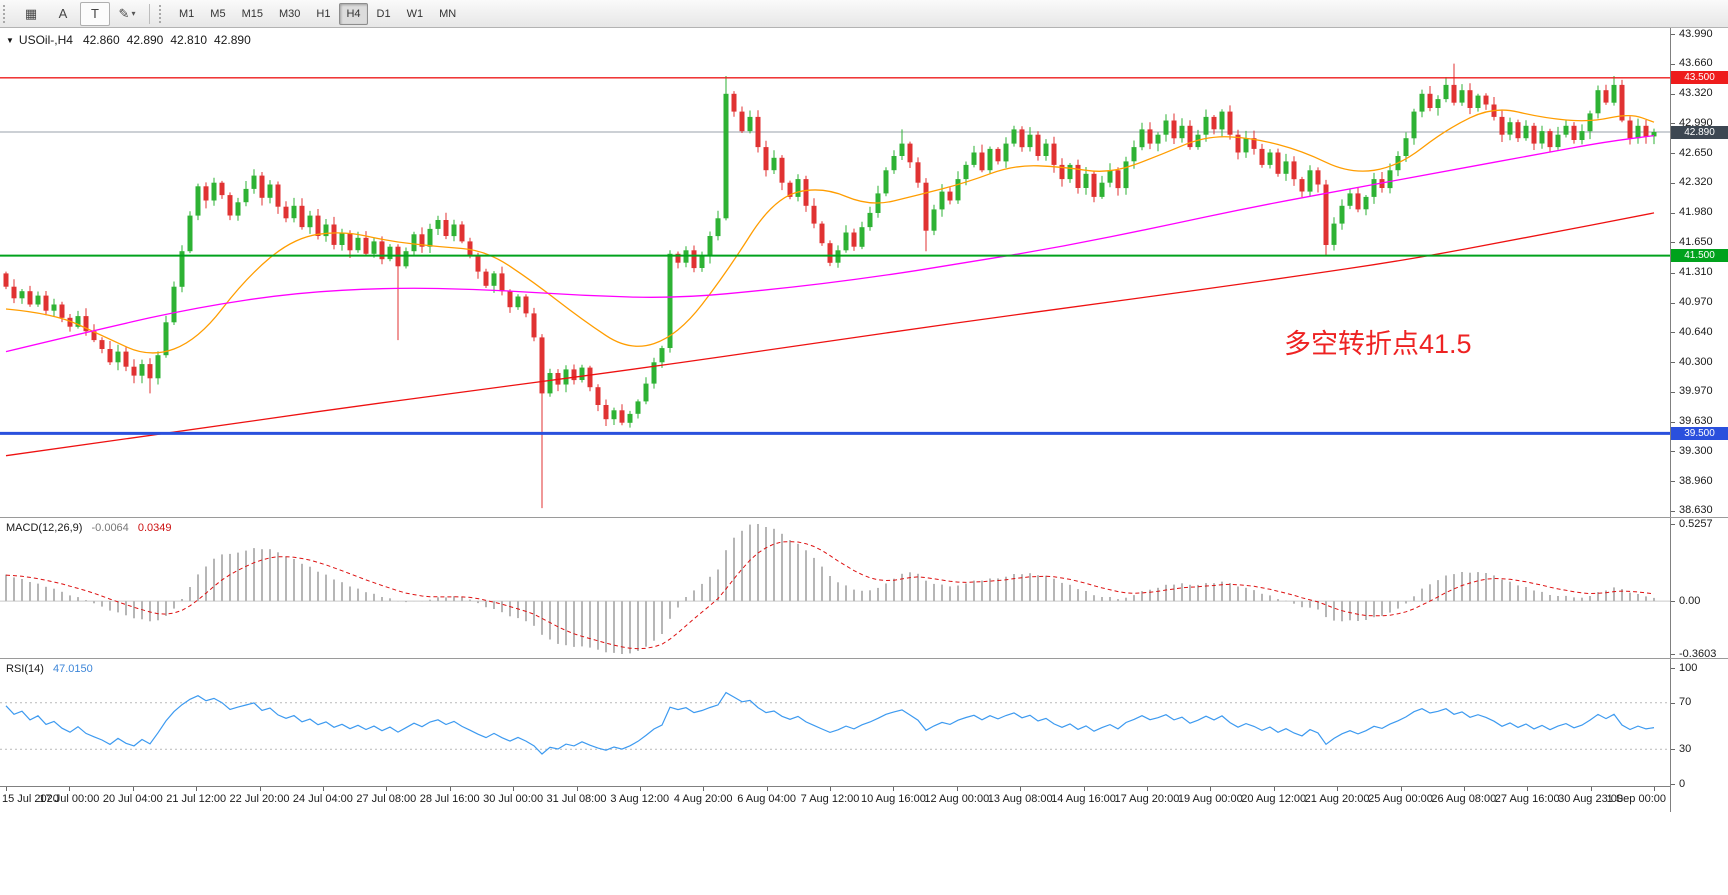 This screenshot has height=895, width=1728. I want to click on macd-axis-label: -0.3603, so click(1698, 653).